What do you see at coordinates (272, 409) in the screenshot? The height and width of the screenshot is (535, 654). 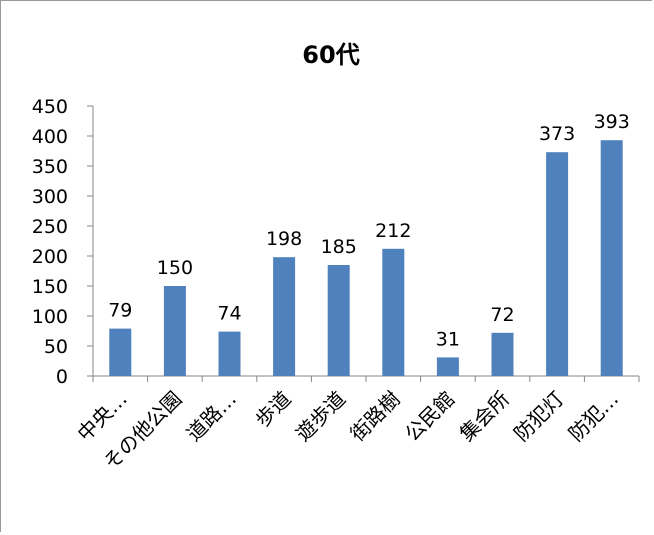 I see `x-tick-label: 歩道` at bounding box center [272, 409].